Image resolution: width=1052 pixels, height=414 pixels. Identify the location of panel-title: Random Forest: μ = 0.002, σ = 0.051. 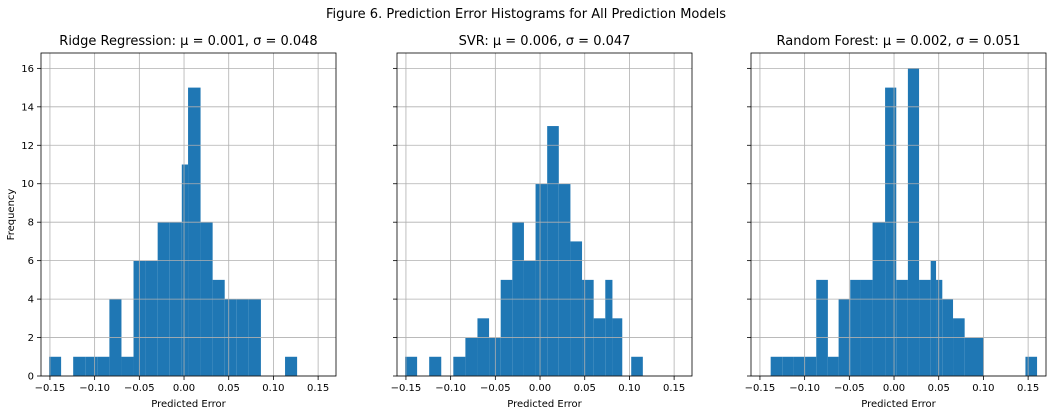
(899, 41).